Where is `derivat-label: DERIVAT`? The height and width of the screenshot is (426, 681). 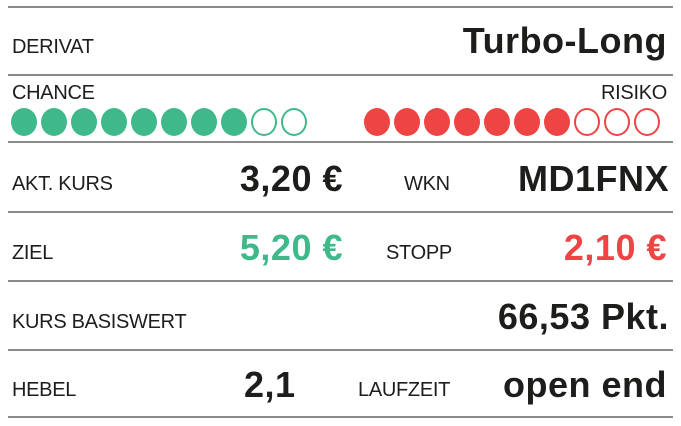 derivat-label: DERIVAT is located at coordinates (53, 47).